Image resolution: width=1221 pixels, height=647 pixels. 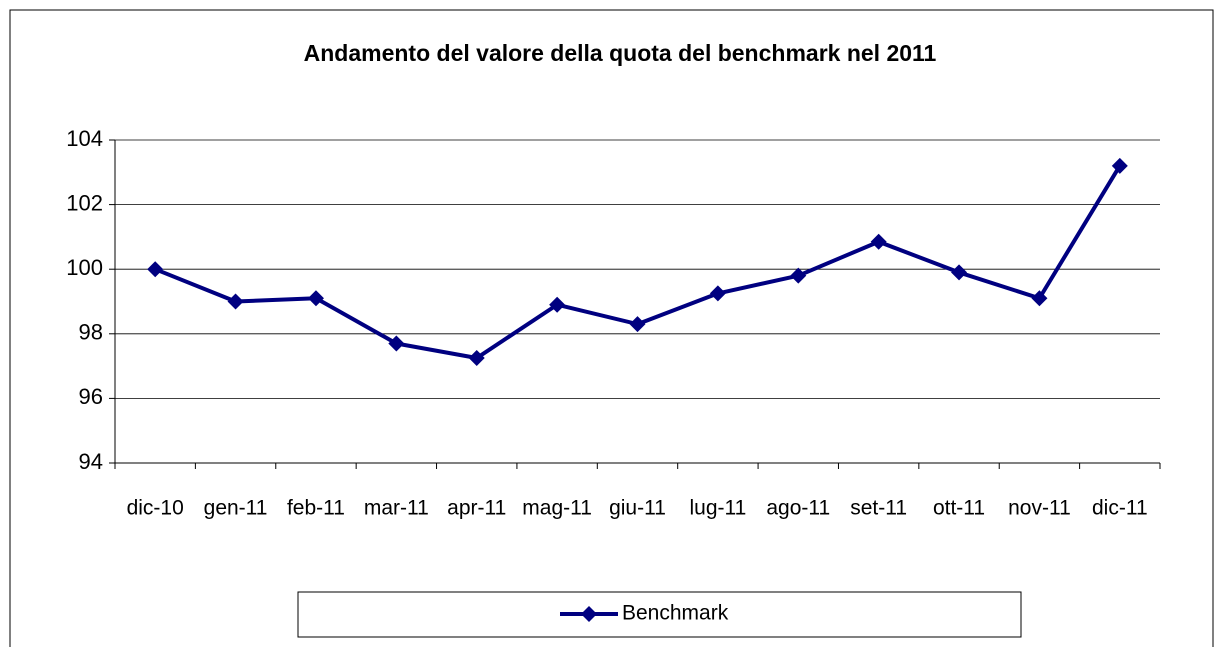 What do you see at coordinates (1039, 508) in the screenshot?
I see `x-tick-label: nov-11` at bounding box center [1039, 508].